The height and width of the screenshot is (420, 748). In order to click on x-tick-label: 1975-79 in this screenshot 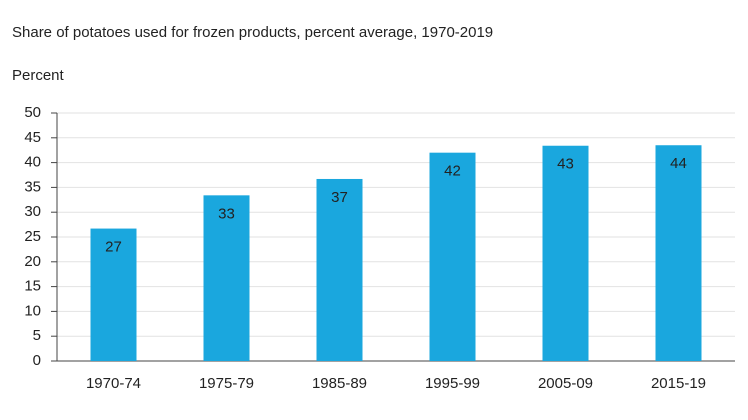, I will do `click(226, 383)`.